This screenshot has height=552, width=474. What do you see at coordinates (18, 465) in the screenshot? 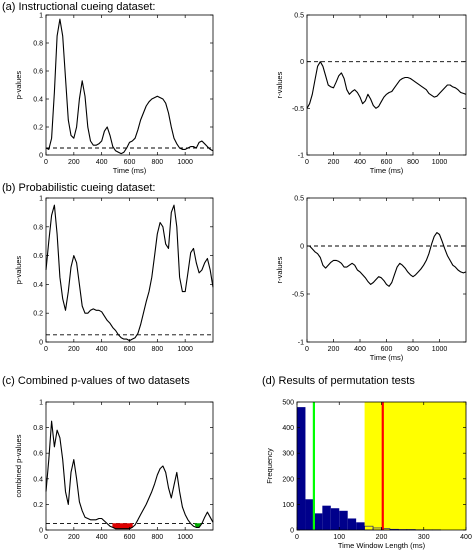
I see `y-axis-label: combined p-values` at bounding box center [18, 465].